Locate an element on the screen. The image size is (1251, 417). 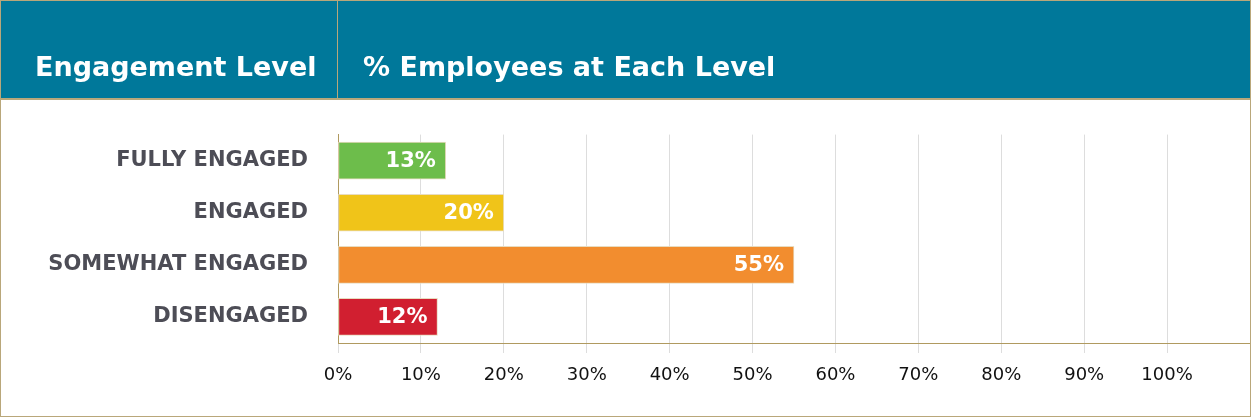
x-tick-label: 70% is located at coordinates (918, 374).